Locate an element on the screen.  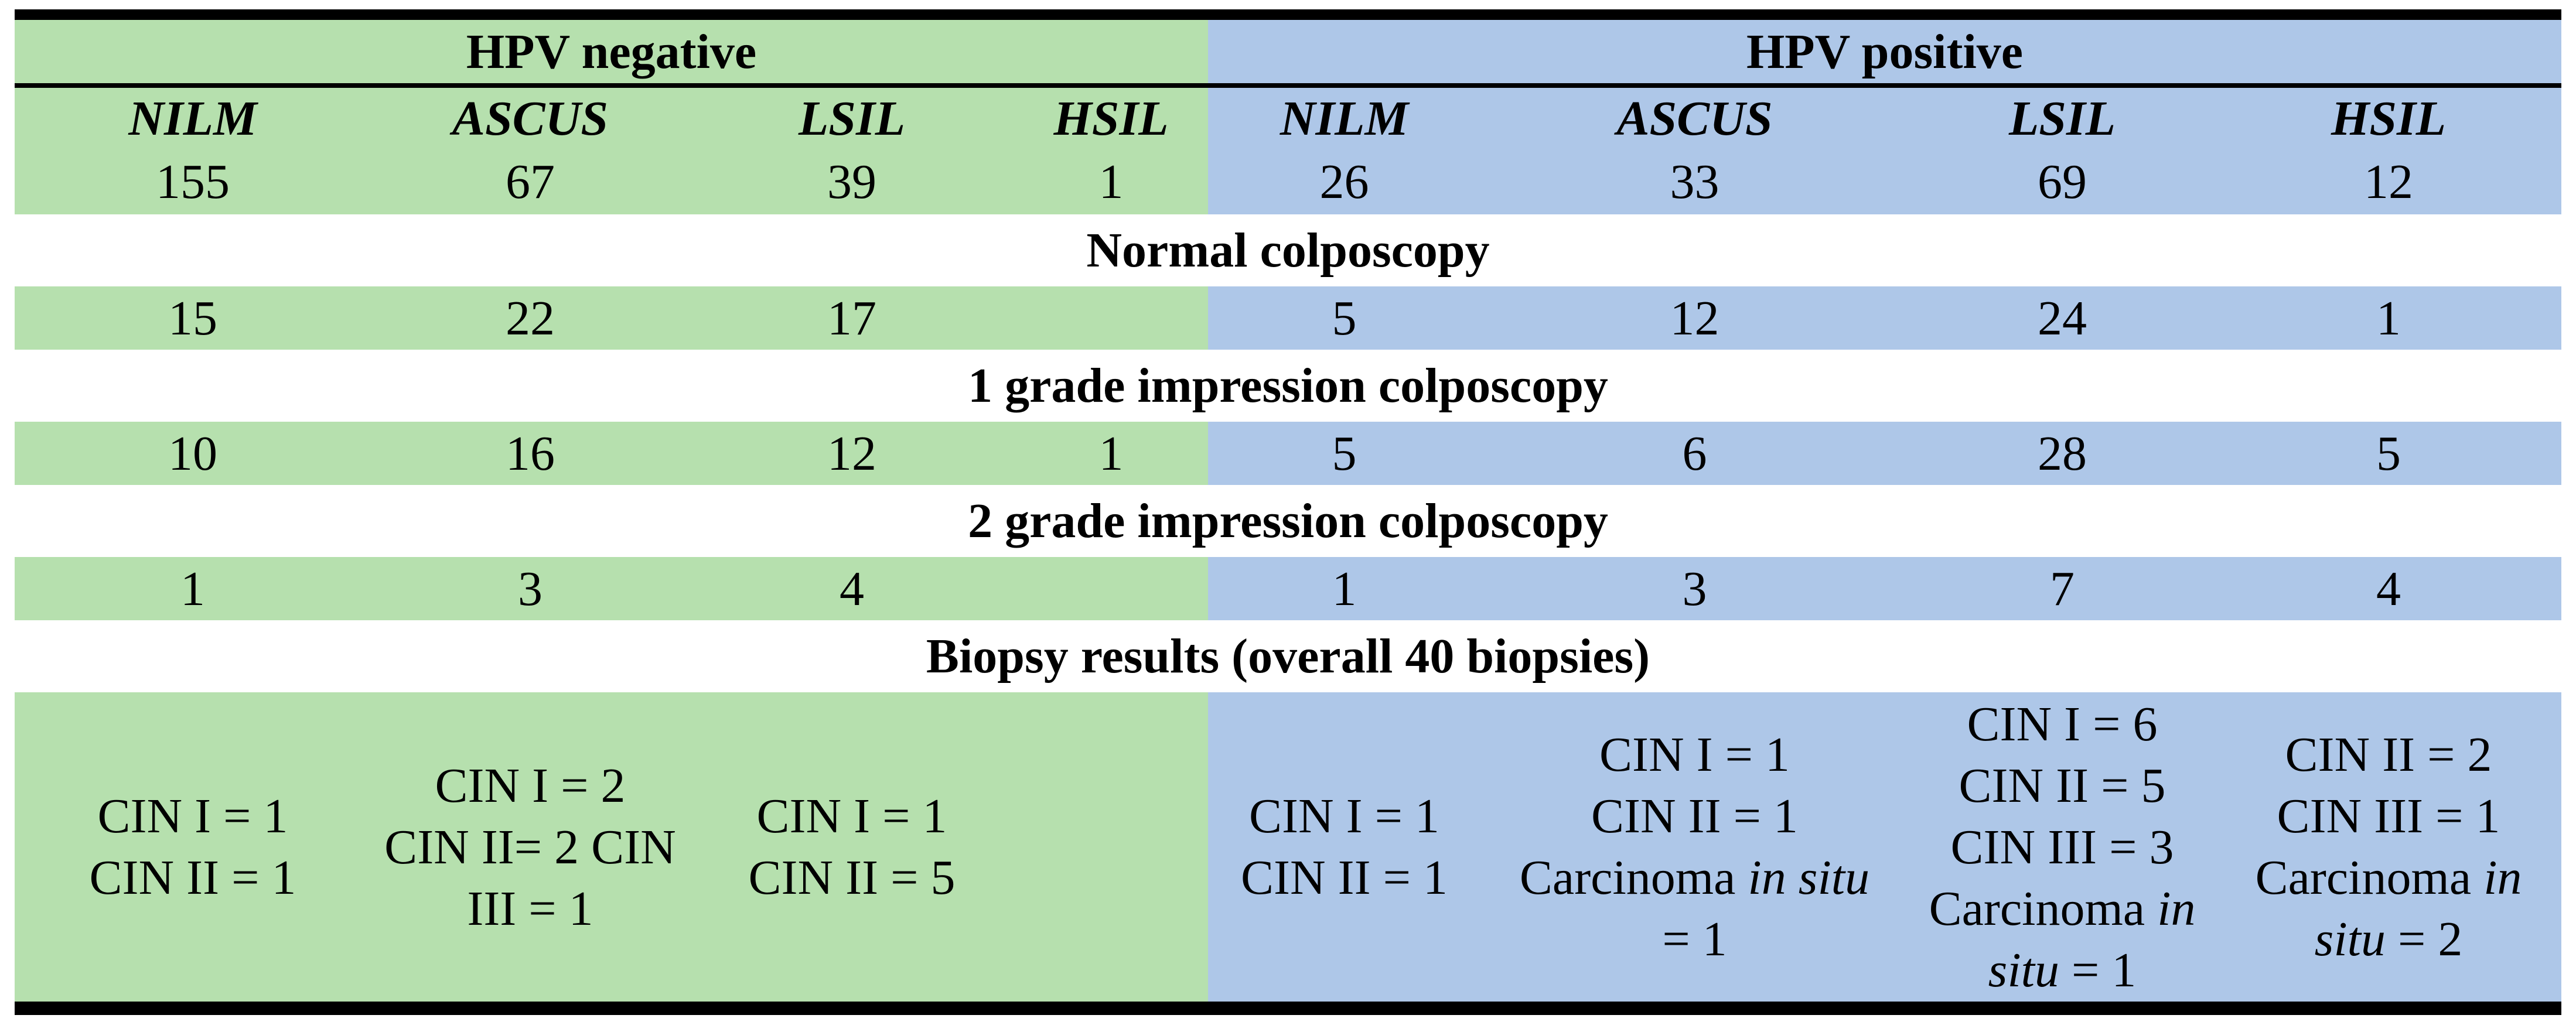
section-title: 1 grade impression colposcopy is located at coordinates (1288, 386).